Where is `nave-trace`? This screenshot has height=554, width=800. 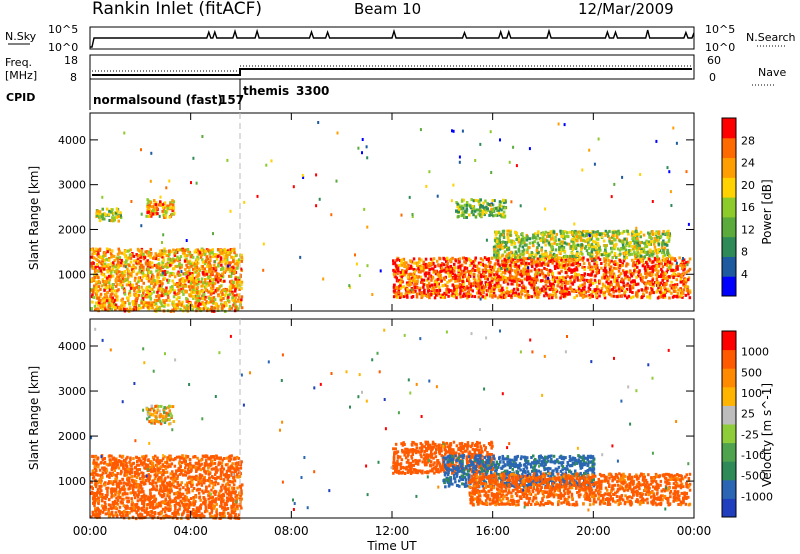 nave-trace is located at coordinates (392, 68).